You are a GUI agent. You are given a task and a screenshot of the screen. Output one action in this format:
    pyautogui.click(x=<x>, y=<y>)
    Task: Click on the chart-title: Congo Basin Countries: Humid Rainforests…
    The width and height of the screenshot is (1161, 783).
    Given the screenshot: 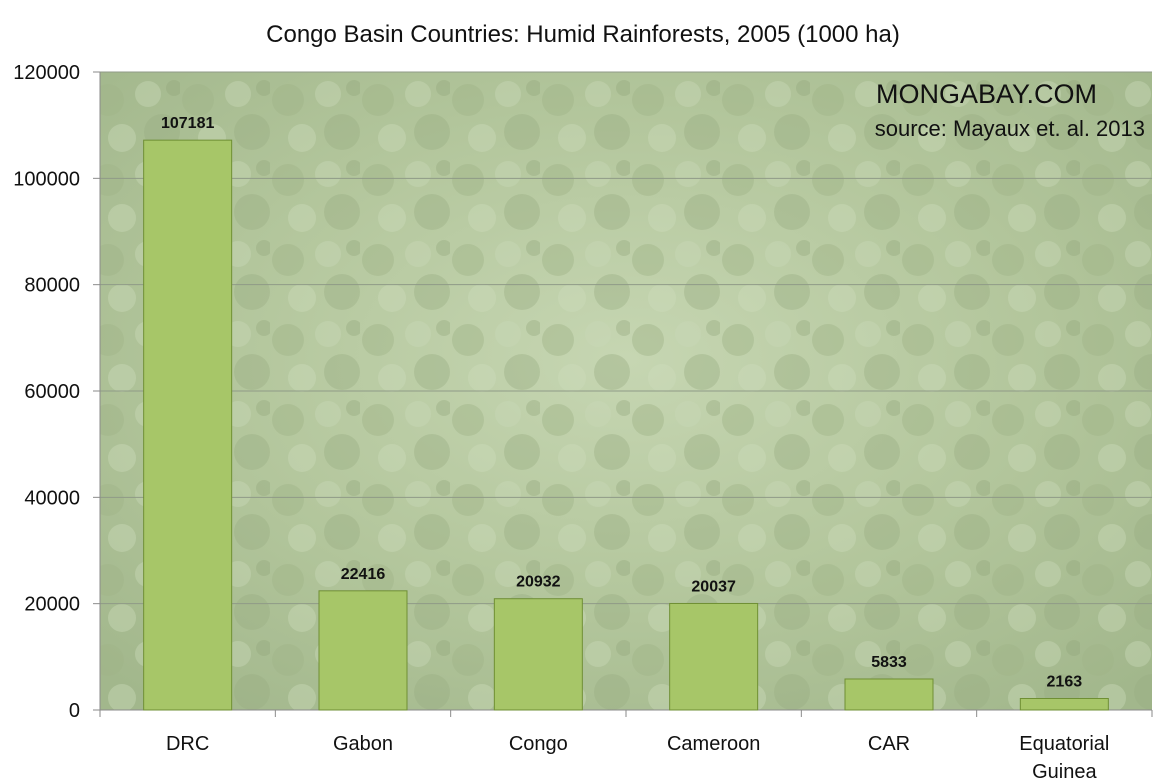 What is the action you would take?
    pyautogui.click(x=583, y=34)
    